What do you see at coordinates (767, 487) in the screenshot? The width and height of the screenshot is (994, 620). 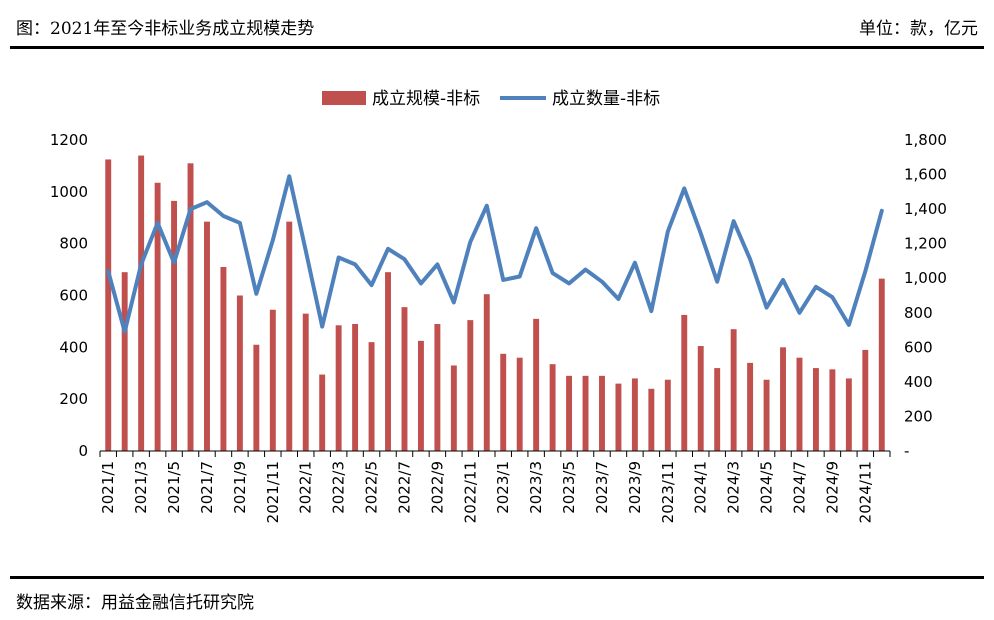 I see `x-tick-label: 2024/5` at bounding box center [767, 487].